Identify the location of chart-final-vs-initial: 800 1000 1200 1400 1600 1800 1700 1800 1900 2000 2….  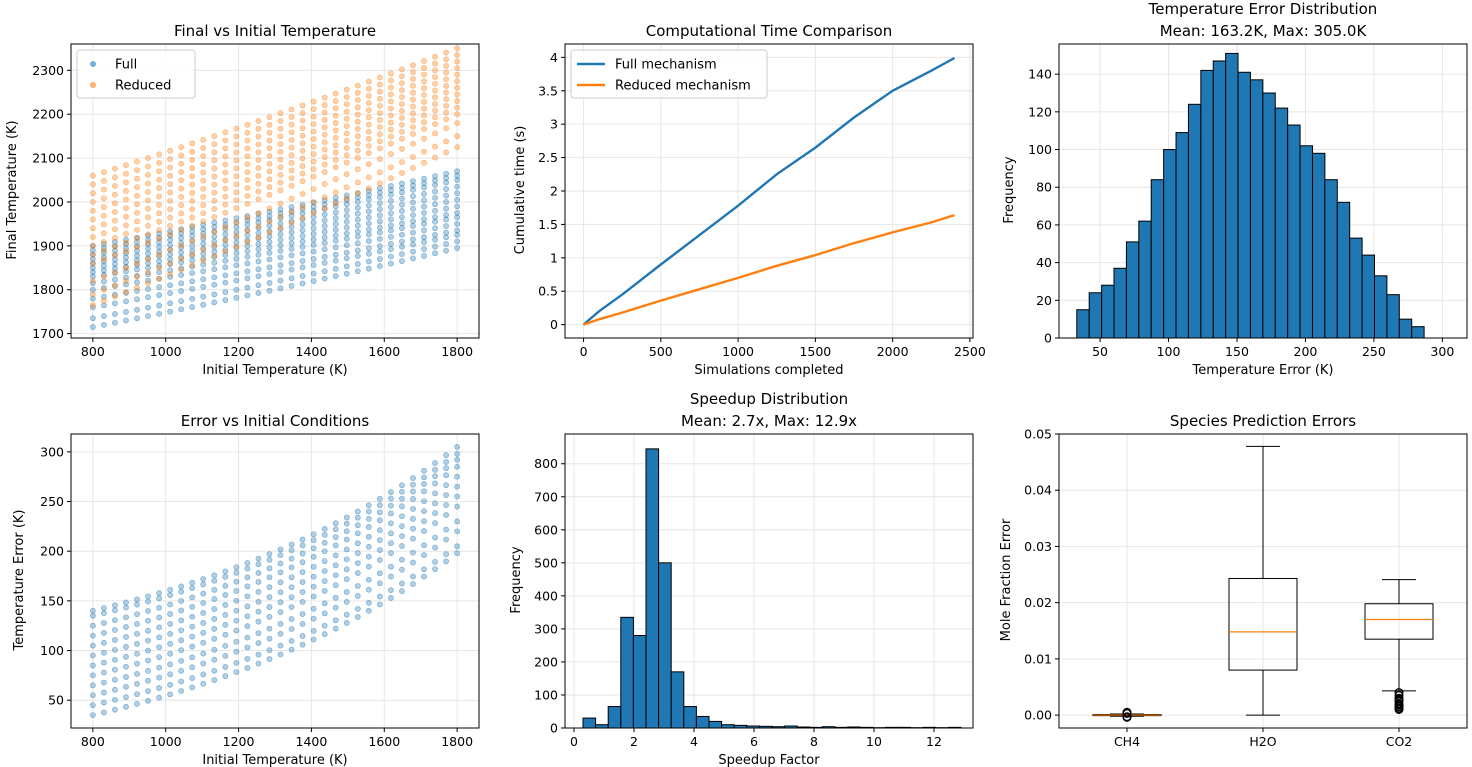
(256, 201).